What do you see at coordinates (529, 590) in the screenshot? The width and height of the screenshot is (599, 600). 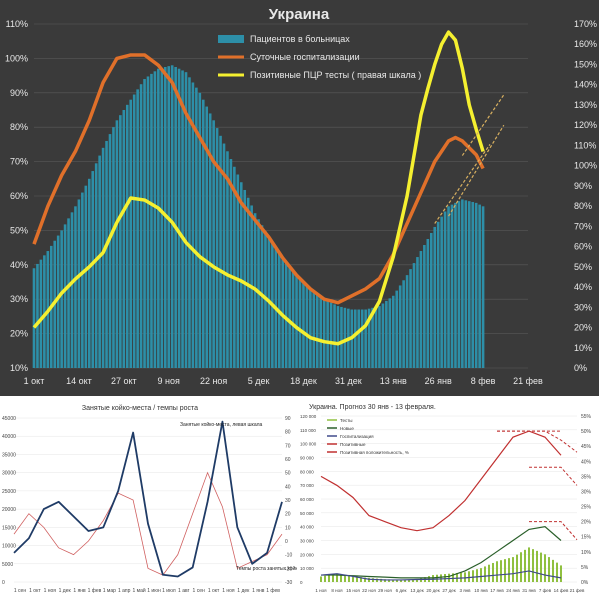 I see `x-tick-label: 31 янв` at bounding box center [529, 590].